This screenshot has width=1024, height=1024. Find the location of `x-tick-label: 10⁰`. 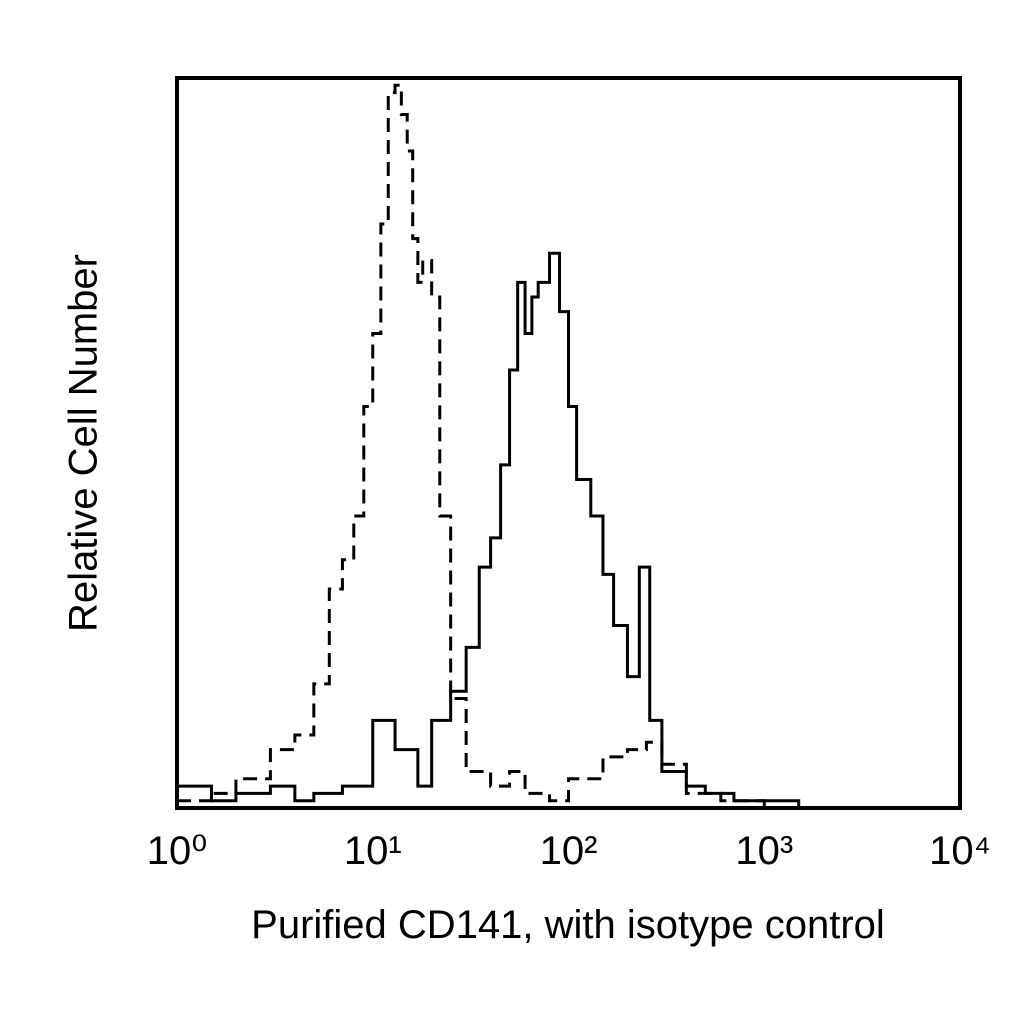

x-tick-label: 10⁰ is located at coordinates (177, 851).